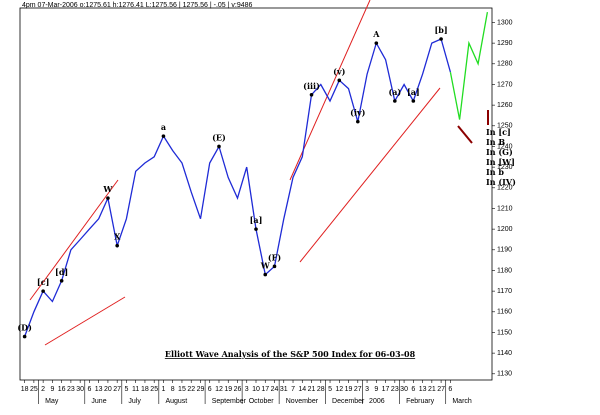 Image resolution: width=600 pixels, height=415 pixels. Describe the element at coordinates (505, 208) in the screenshot. I see `y-tick-label: 1210` at that location.